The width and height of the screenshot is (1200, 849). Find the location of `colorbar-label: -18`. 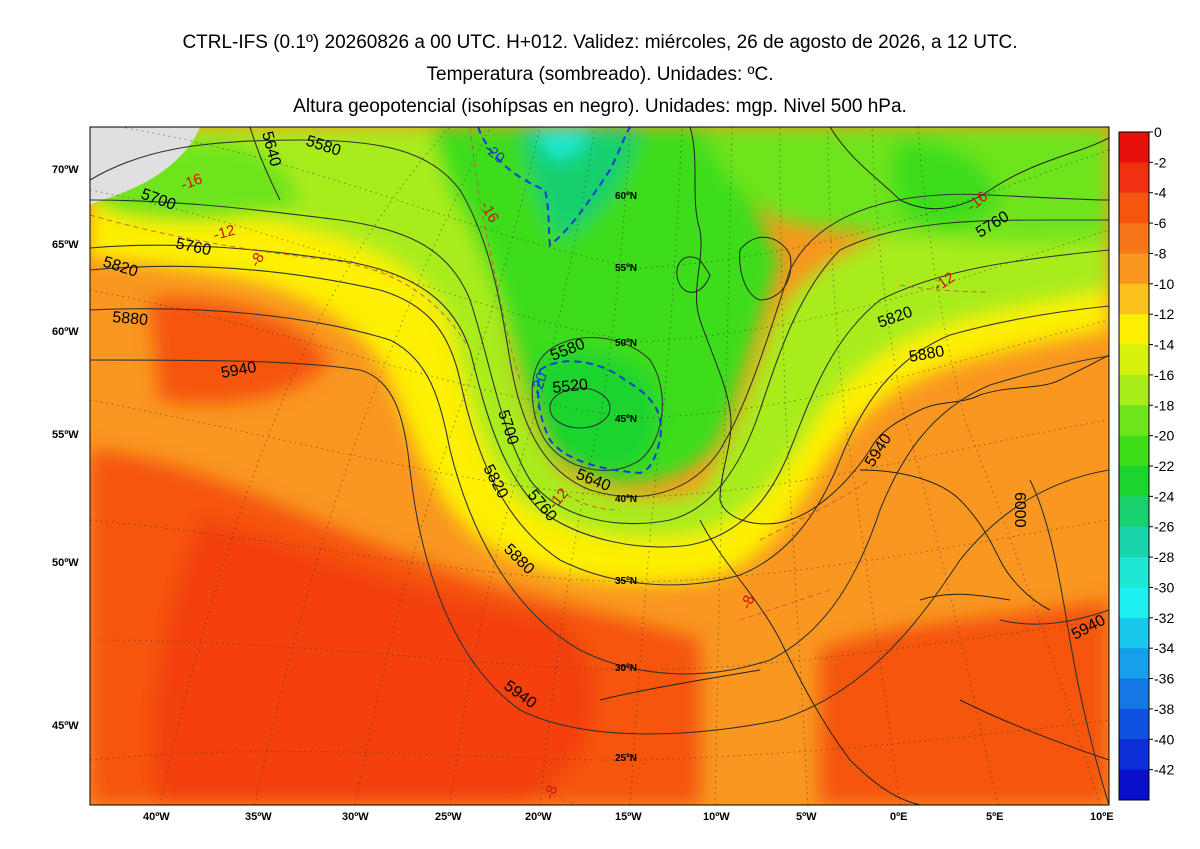

colorbar-label: -18 is located at coordinates (1164, 405).